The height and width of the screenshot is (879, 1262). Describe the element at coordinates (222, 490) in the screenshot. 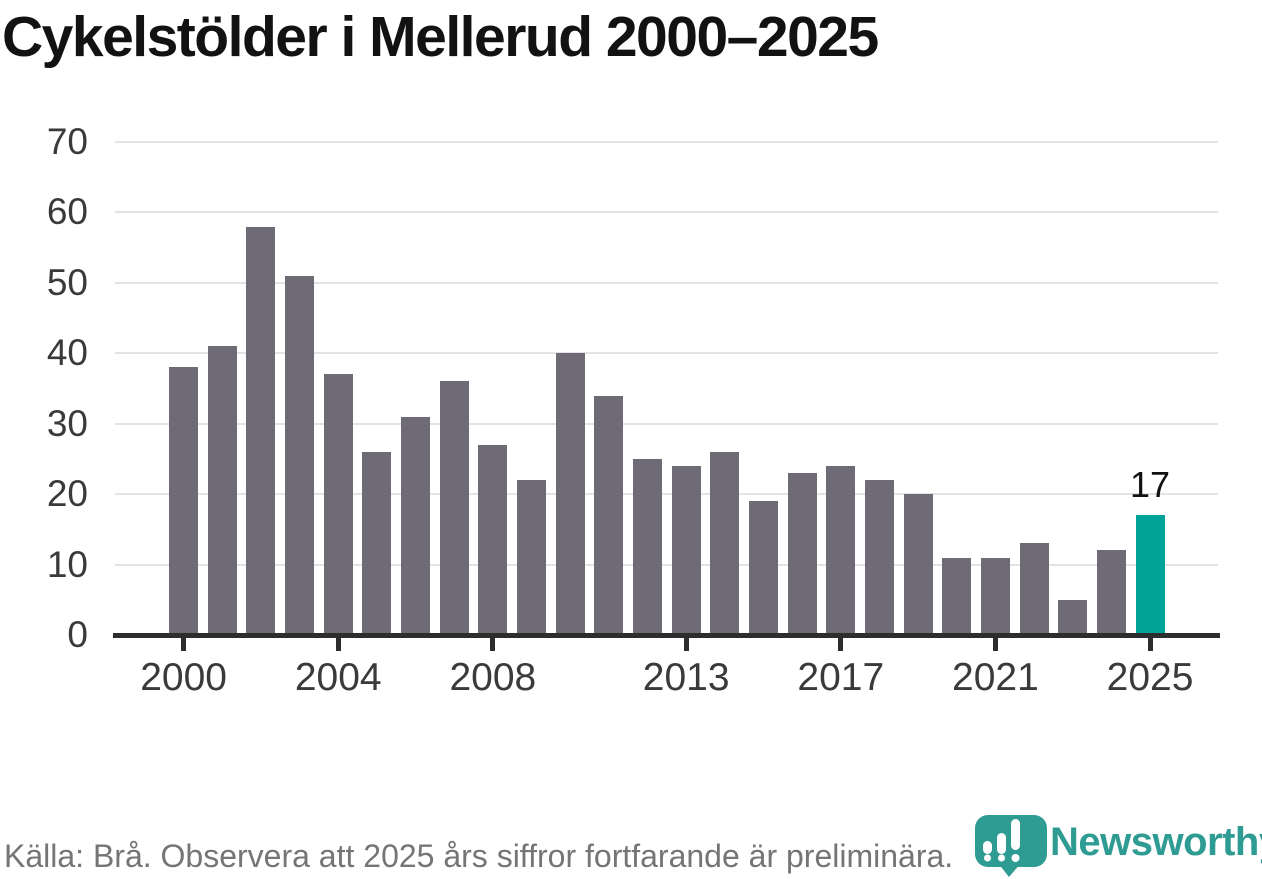

I see `bar-2001` at that location.